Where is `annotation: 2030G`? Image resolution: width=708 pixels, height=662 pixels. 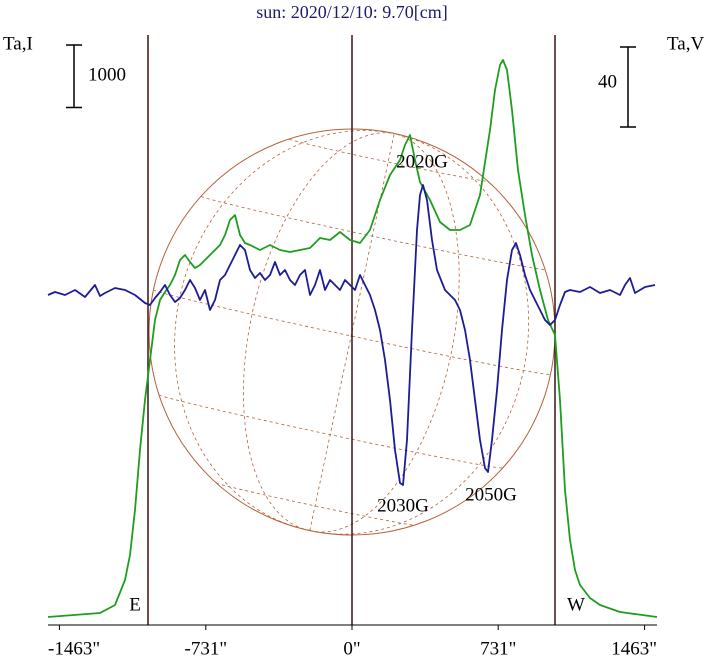
annotation: 2030G is located at coordinates (403, 505).